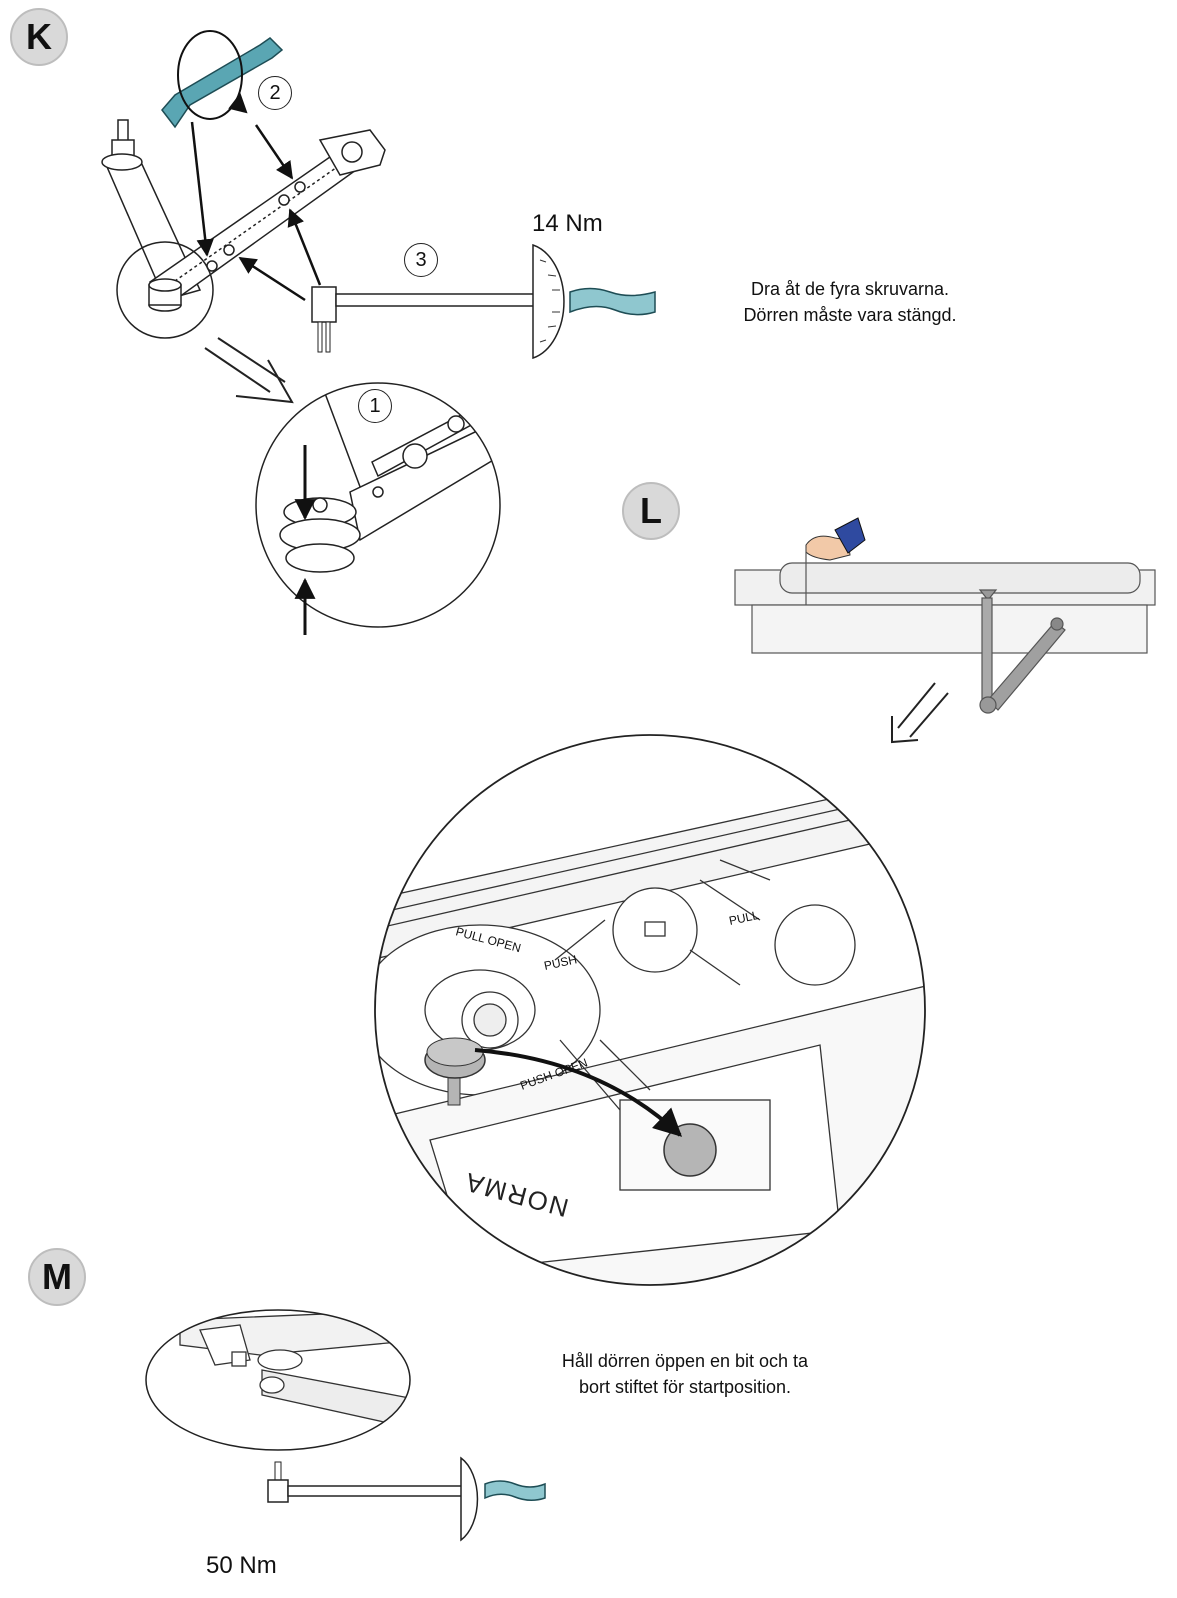 The height and width of the screenshot is (1598, 1177). I want to click on release-pin, so click(570, 1107).